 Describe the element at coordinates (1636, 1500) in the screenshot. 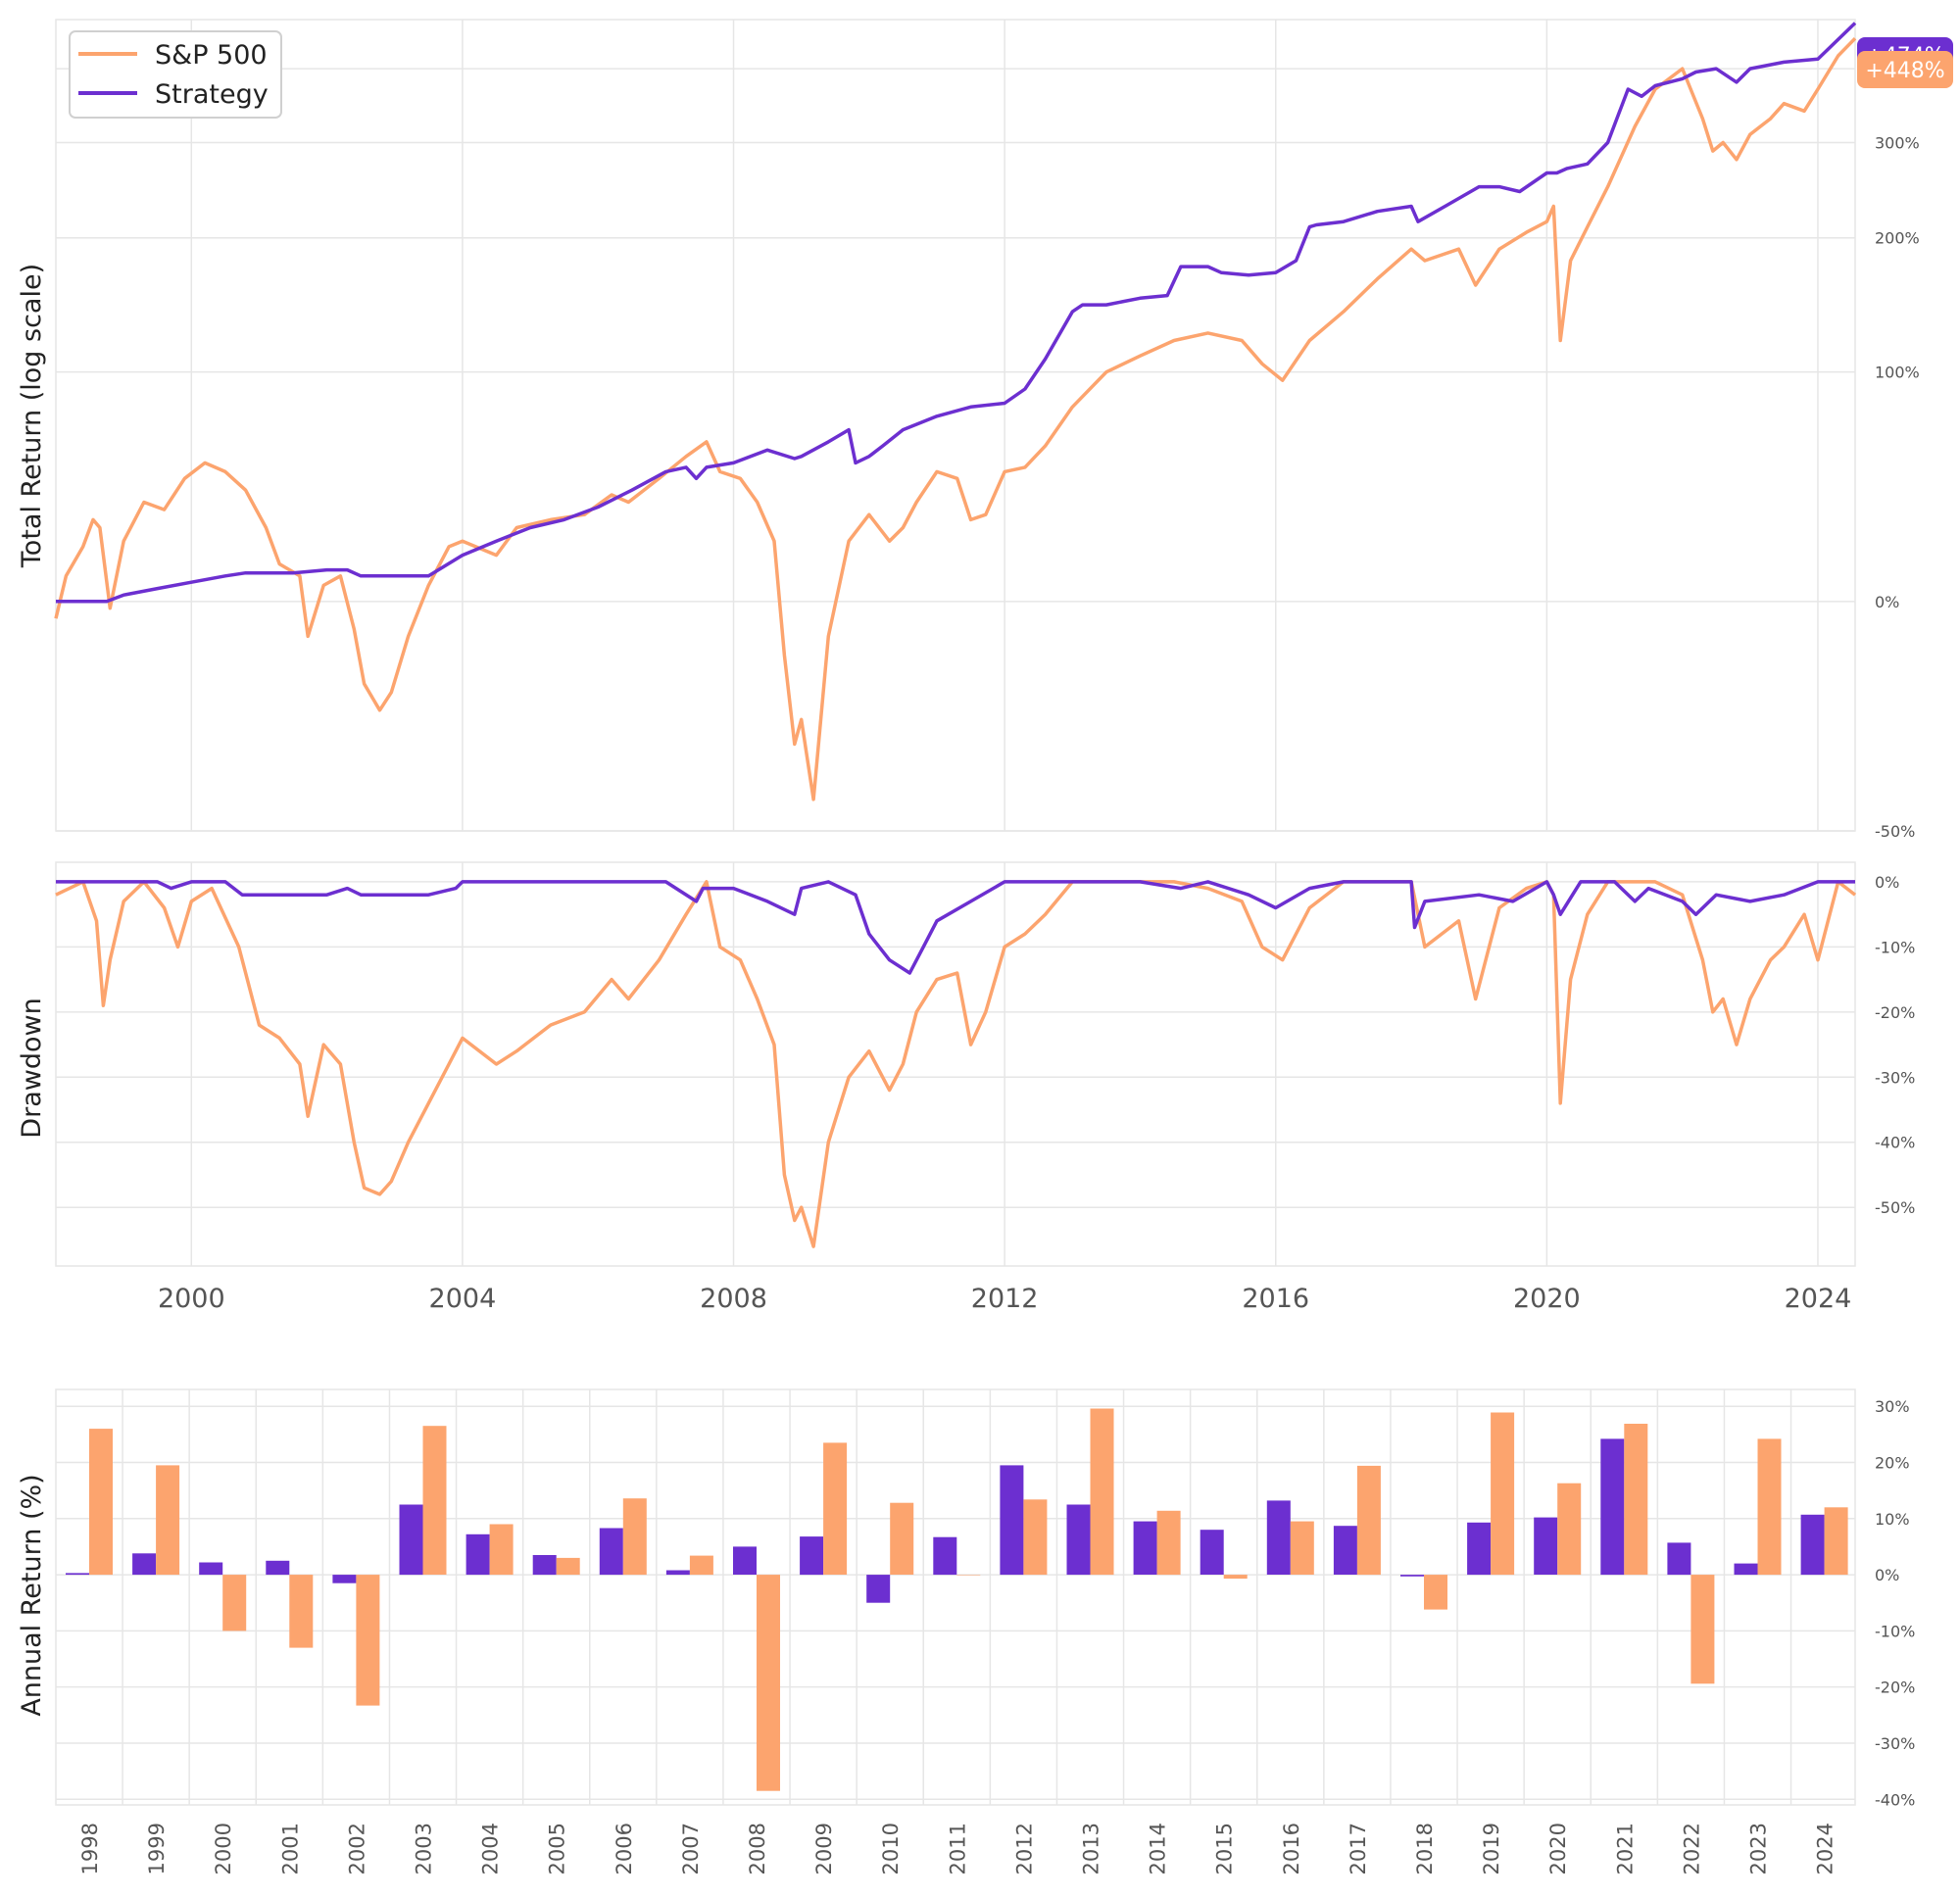

I see `bar-s-p-500-2021` at that location.